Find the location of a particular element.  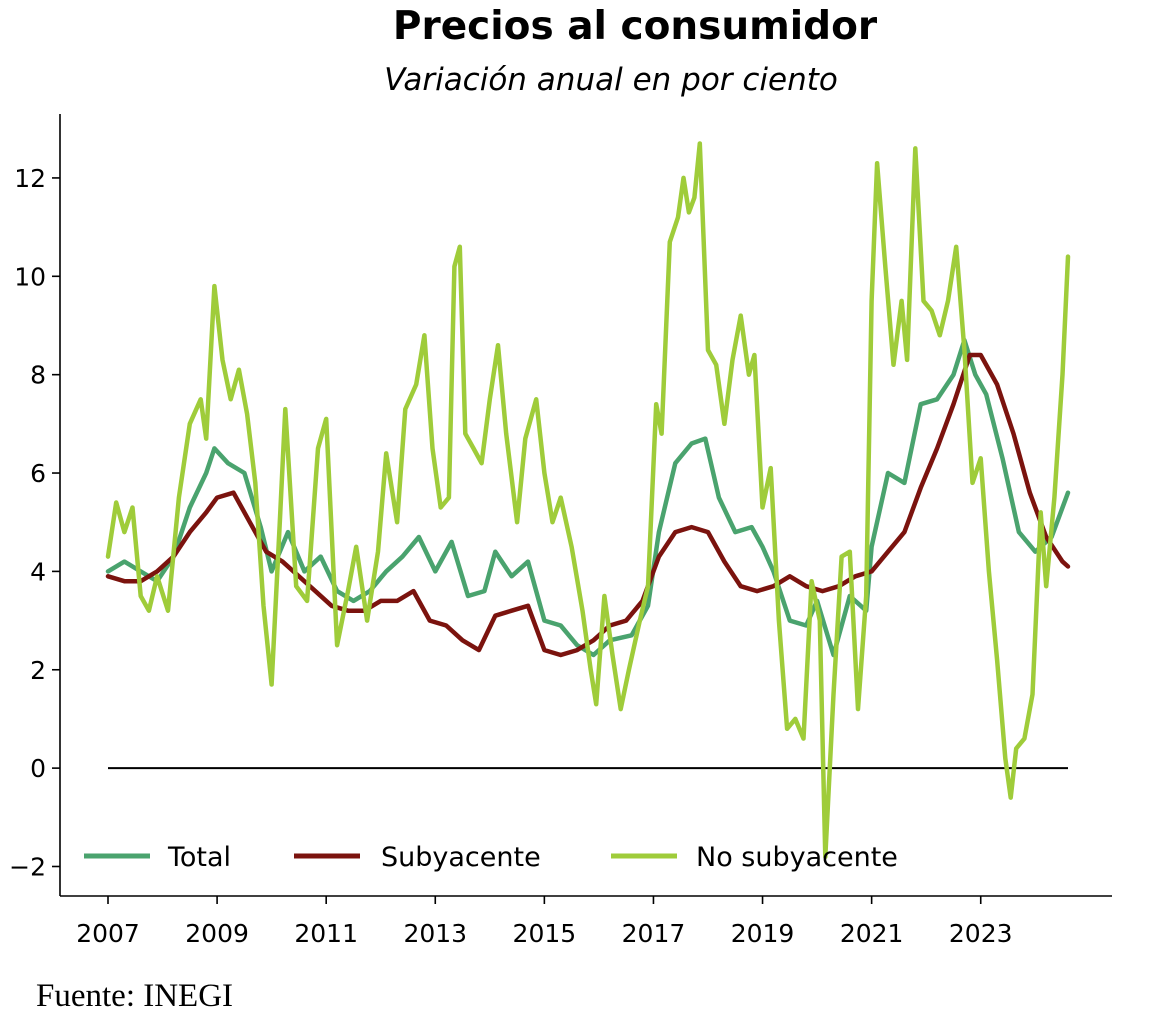

y-tick-label: 4 is located at coordinates (38, 571).